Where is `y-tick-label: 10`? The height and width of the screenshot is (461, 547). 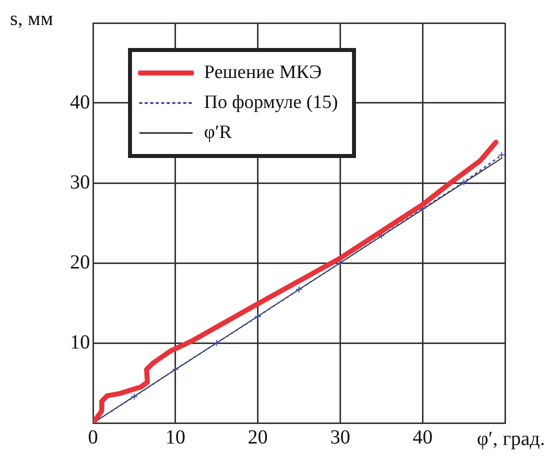
y-tick-label: 10 is located at coordinates (80, 342).